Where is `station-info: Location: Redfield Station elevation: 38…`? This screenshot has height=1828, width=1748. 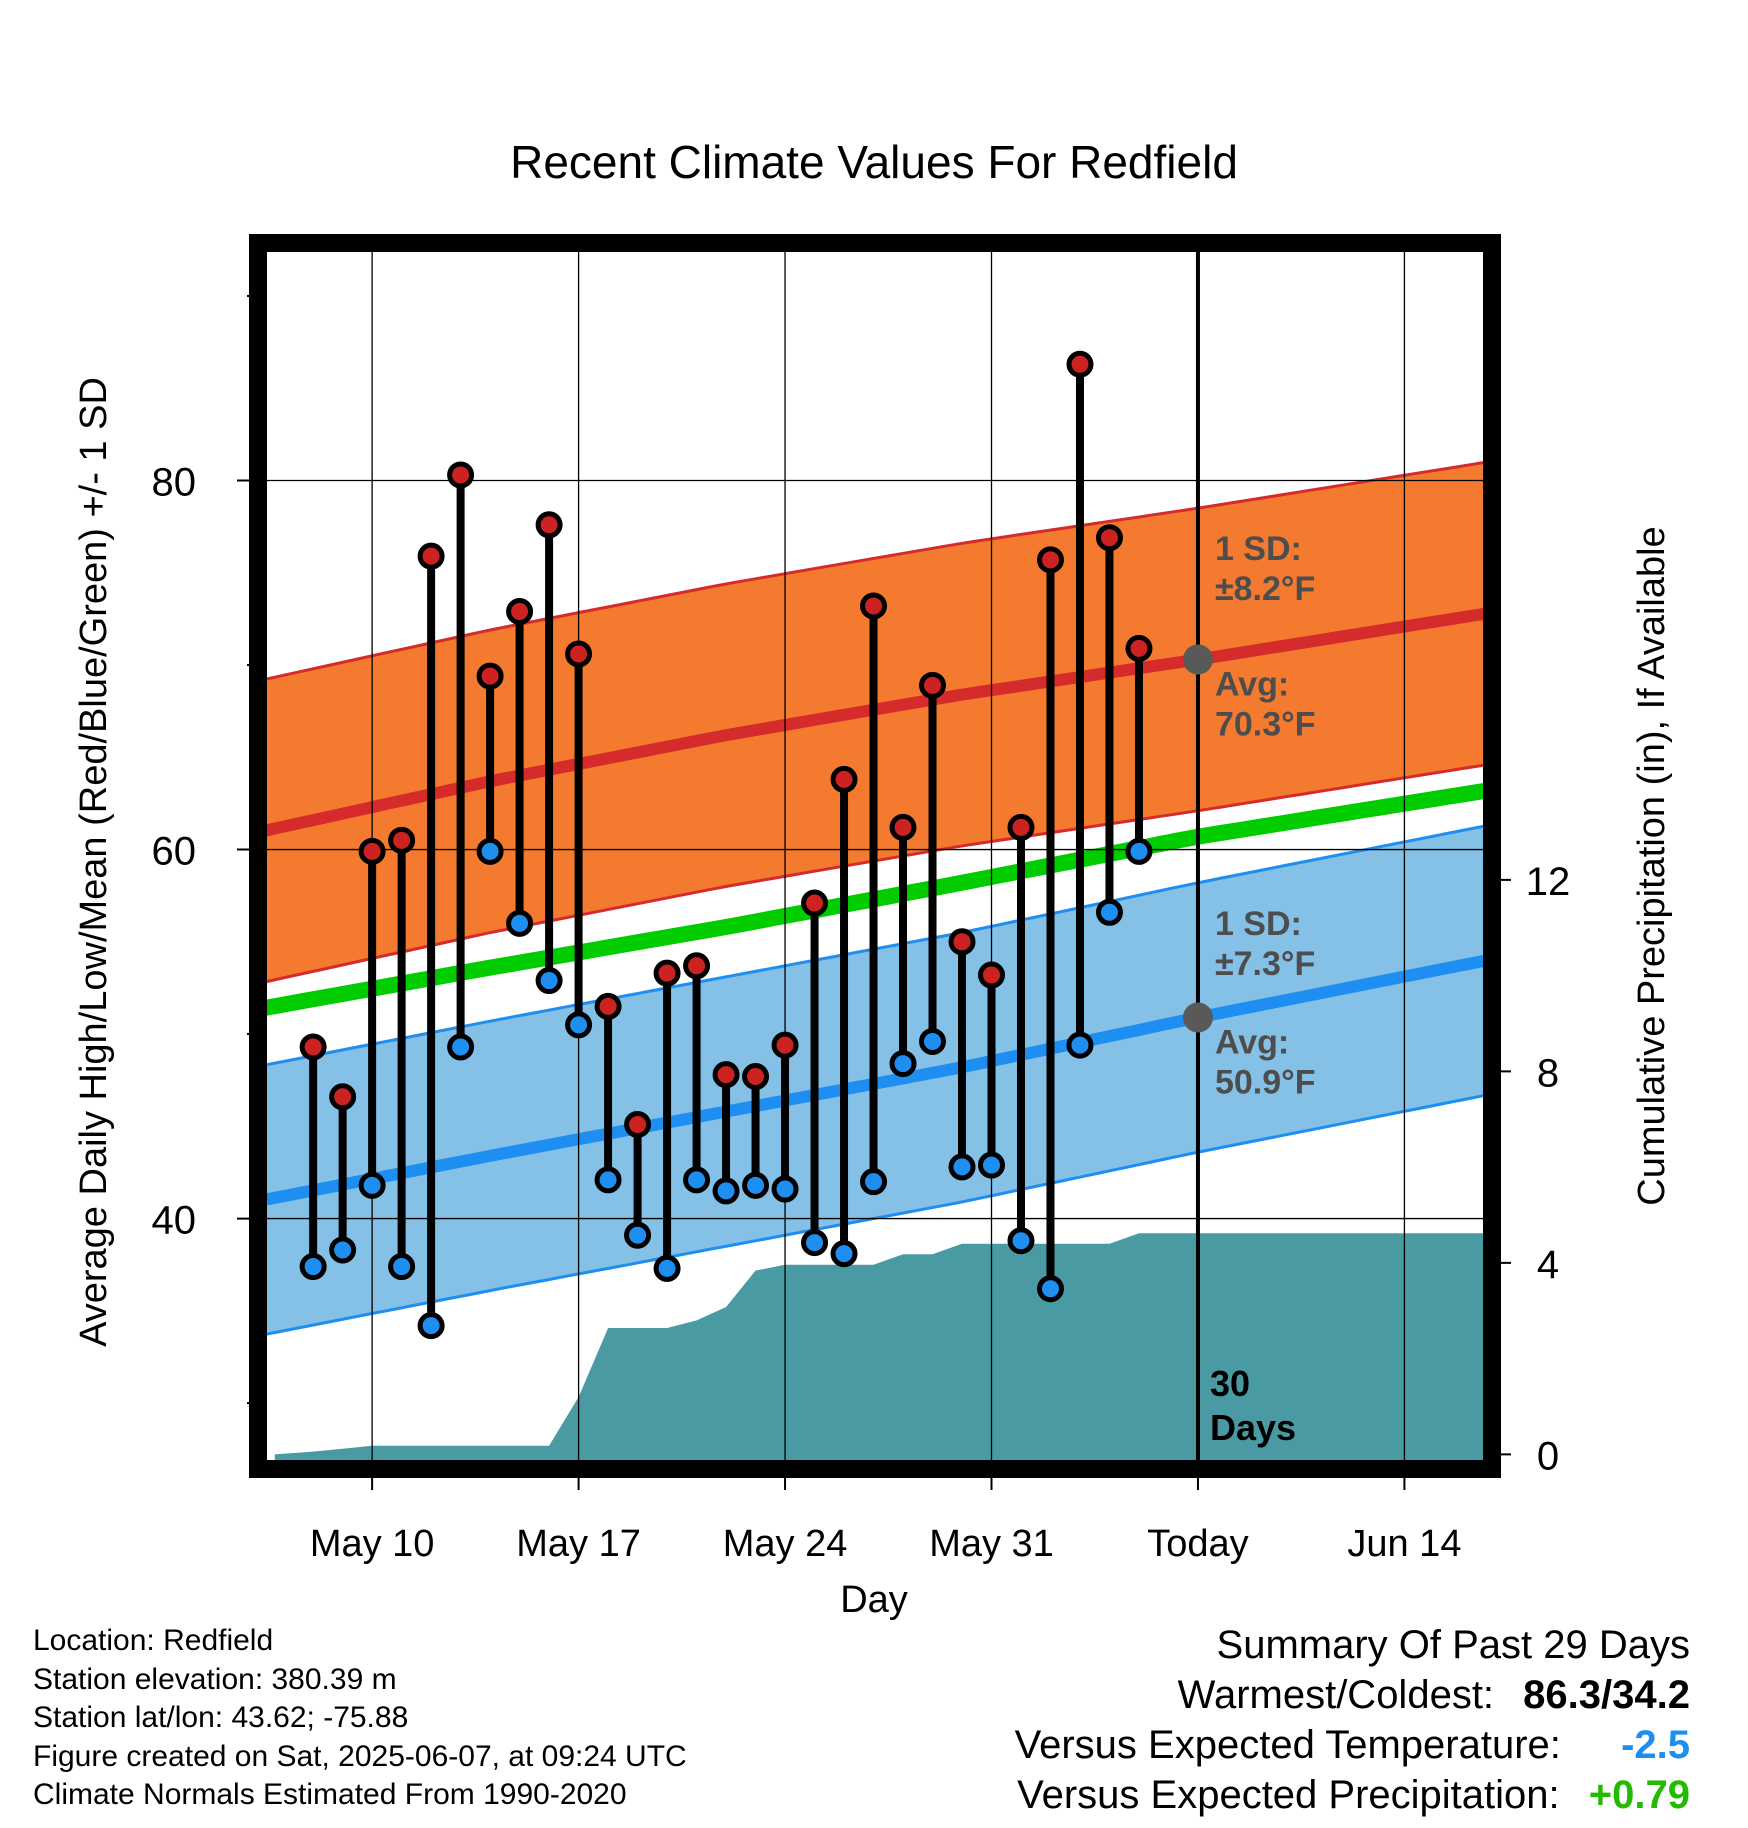 station-info: Location: Redfield Station elevation: 38… is located at coordinates (360, 1718).